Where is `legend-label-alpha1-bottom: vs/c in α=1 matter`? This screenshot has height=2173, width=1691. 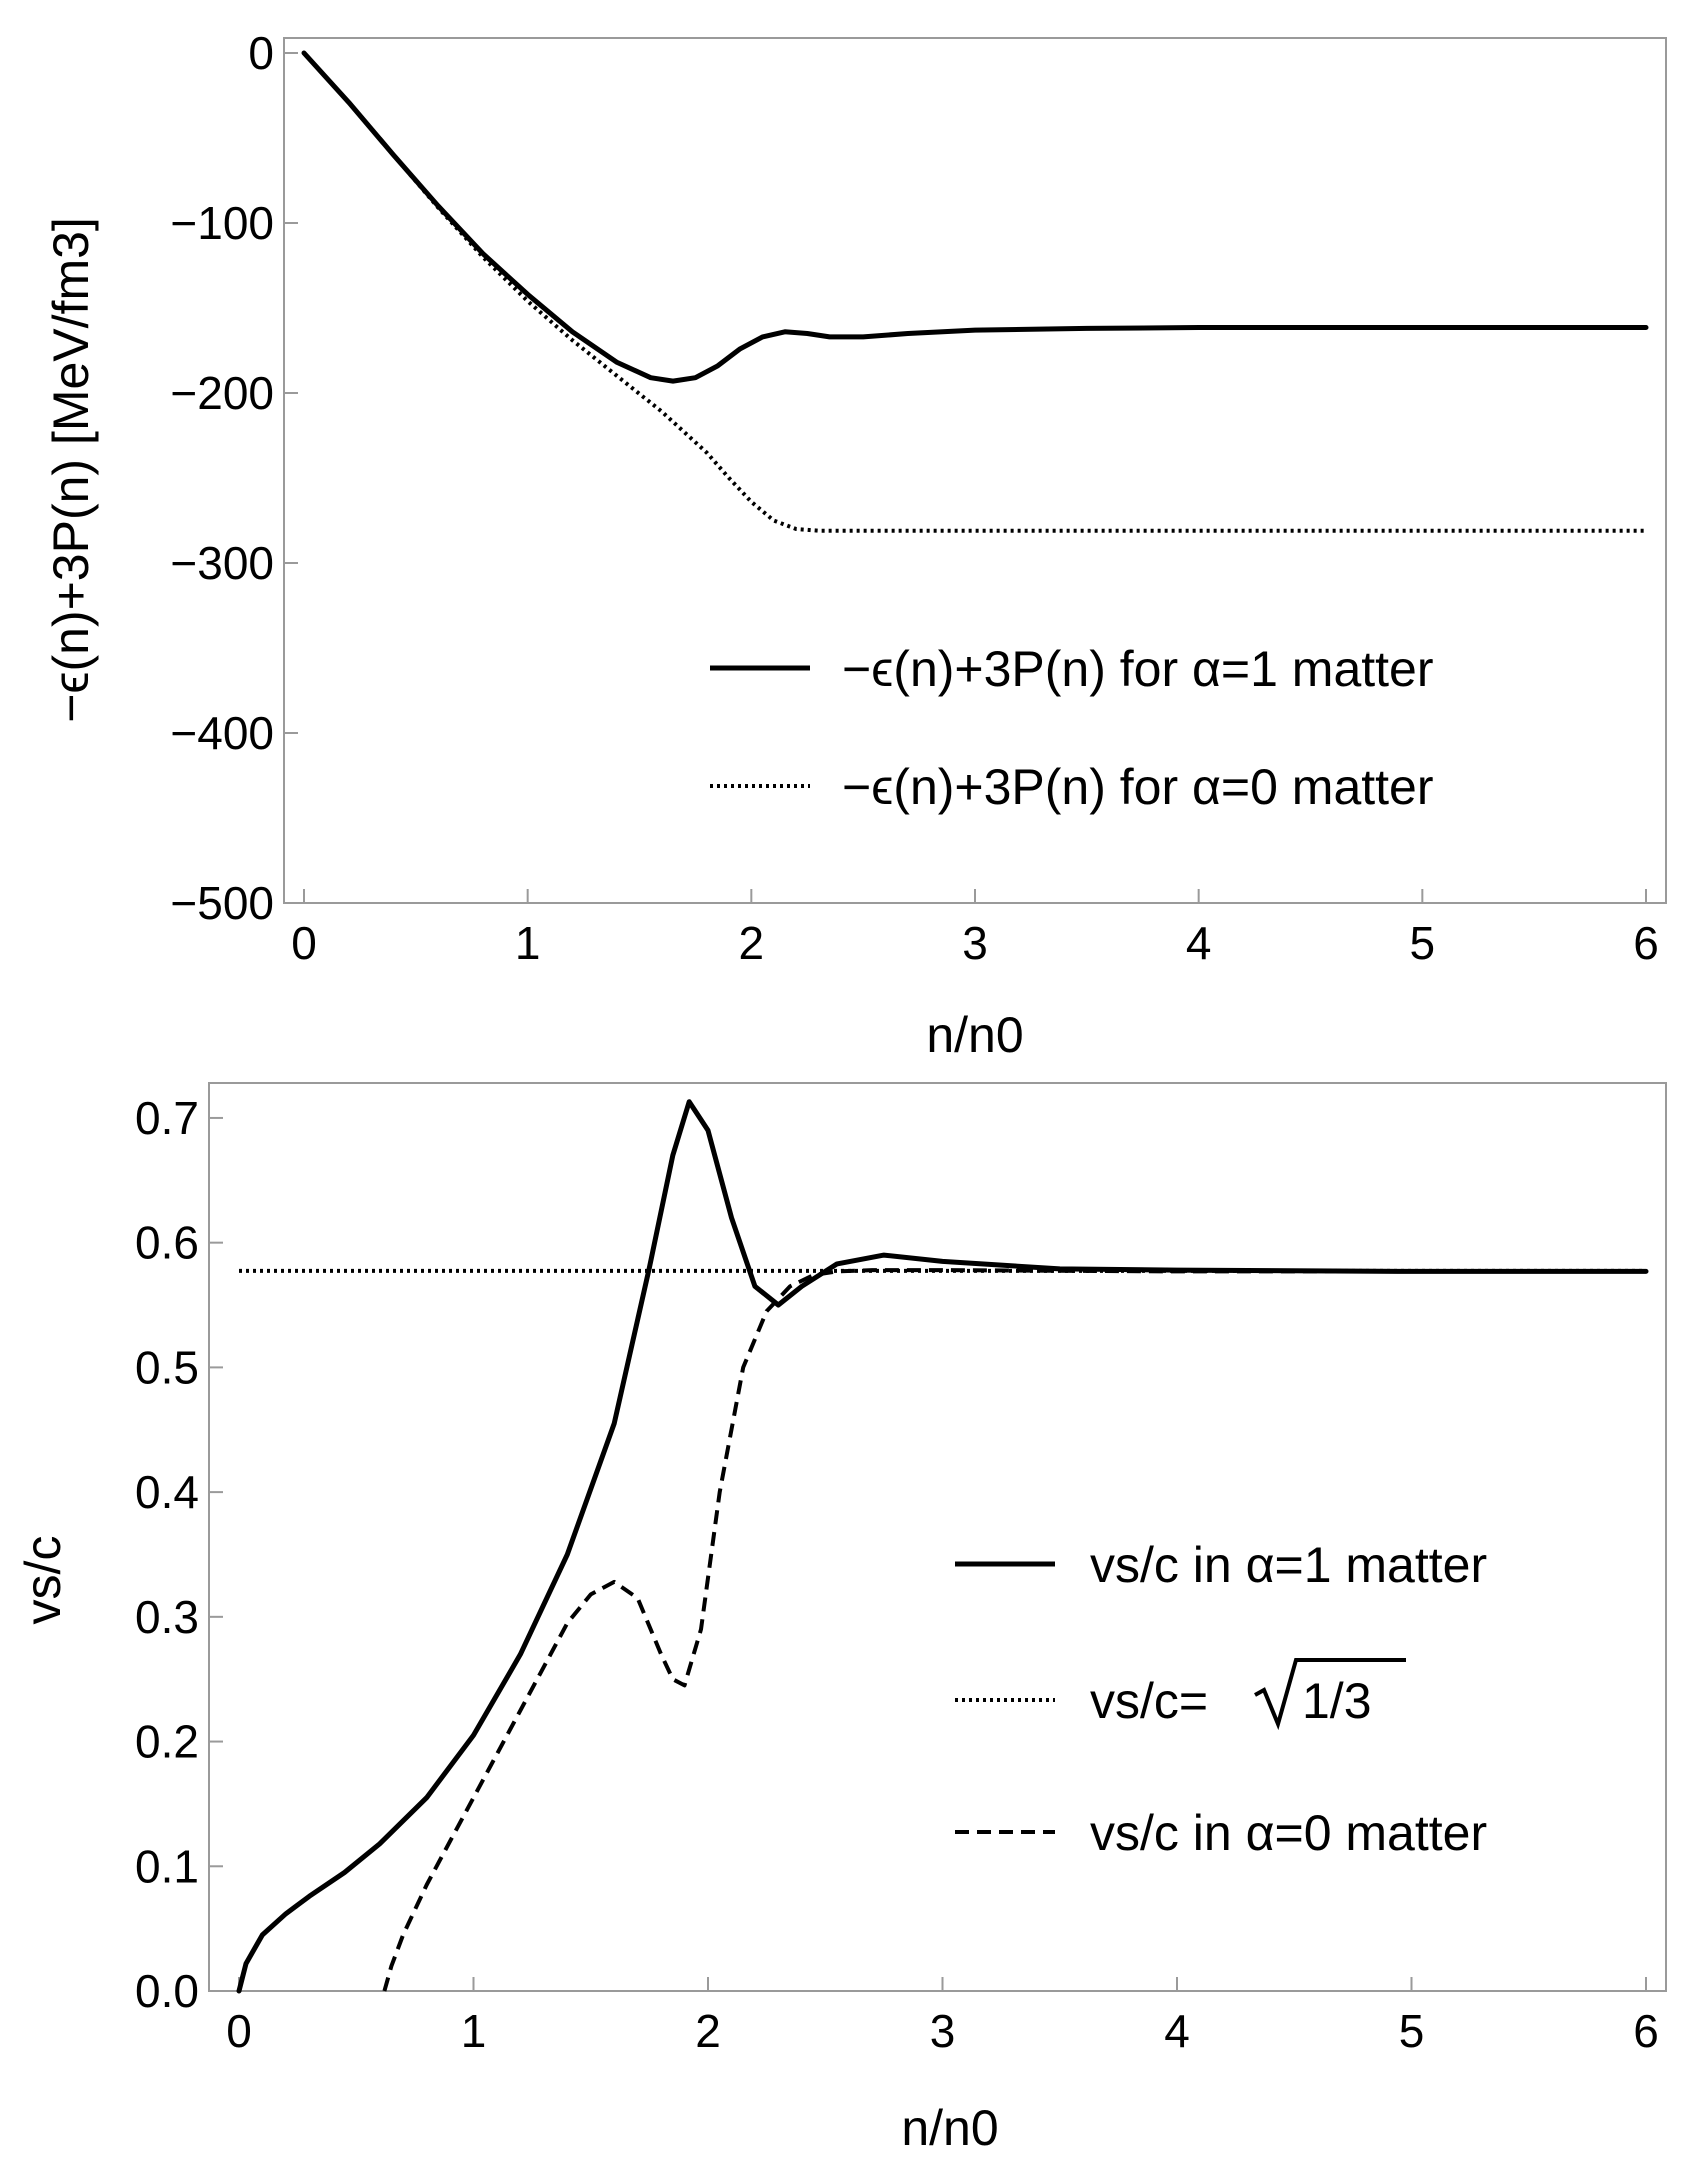 legend-label-alpha1-bottom: vs/c in α=1 matter is located at coordinates (1288, 1565).